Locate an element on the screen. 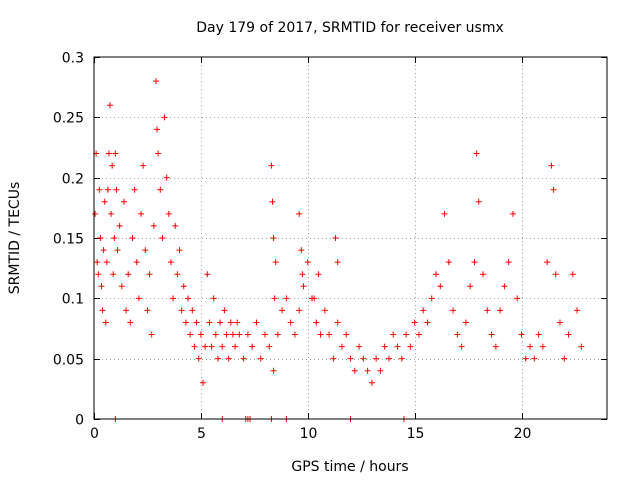 The image size is (640, 485). x-tick-label: 10 is located at coordinates (309, 434).